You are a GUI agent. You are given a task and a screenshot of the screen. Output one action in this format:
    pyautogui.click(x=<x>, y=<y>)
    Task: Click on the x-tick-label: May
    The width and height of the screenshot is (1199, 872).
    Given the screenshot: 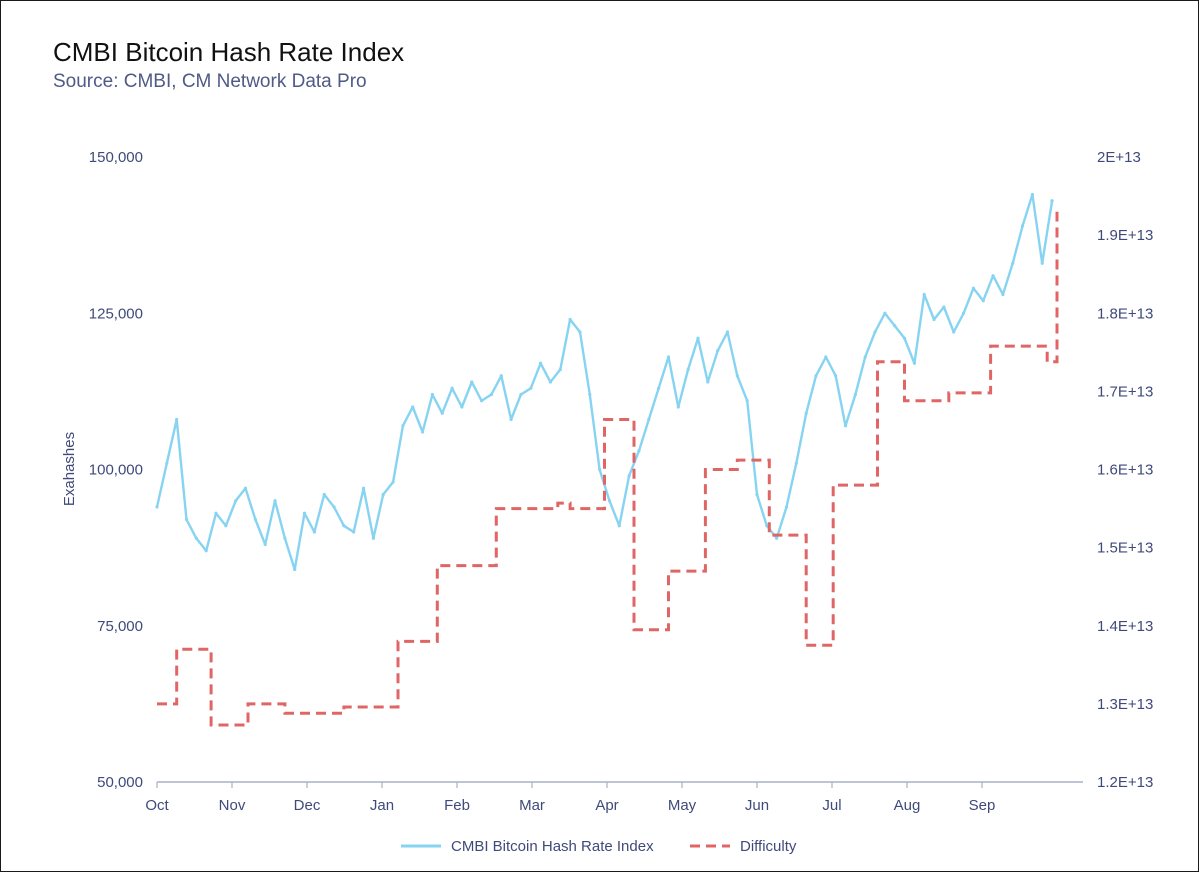 What is the action you would take?
    pyautogui.click(x=682, y=805)
    